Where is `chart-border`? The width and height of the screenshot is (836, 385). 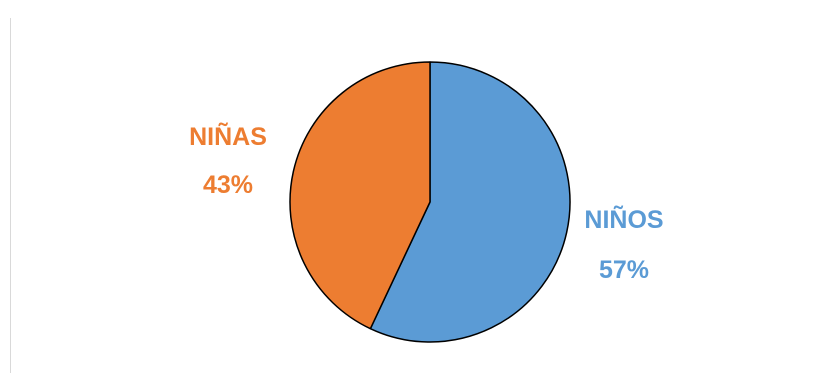 chart-border is located at coordinates (10, 195).